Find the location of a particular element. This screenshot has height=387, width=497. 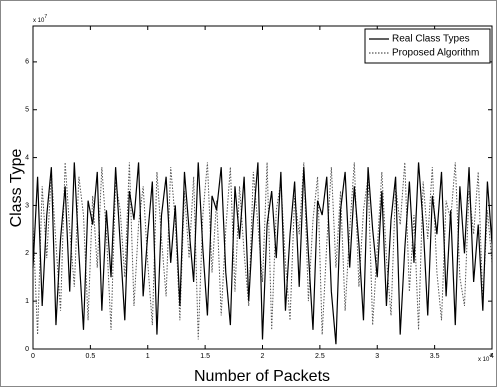

legend-label: Proposed Algorithm is located at coordinates (435, 53).